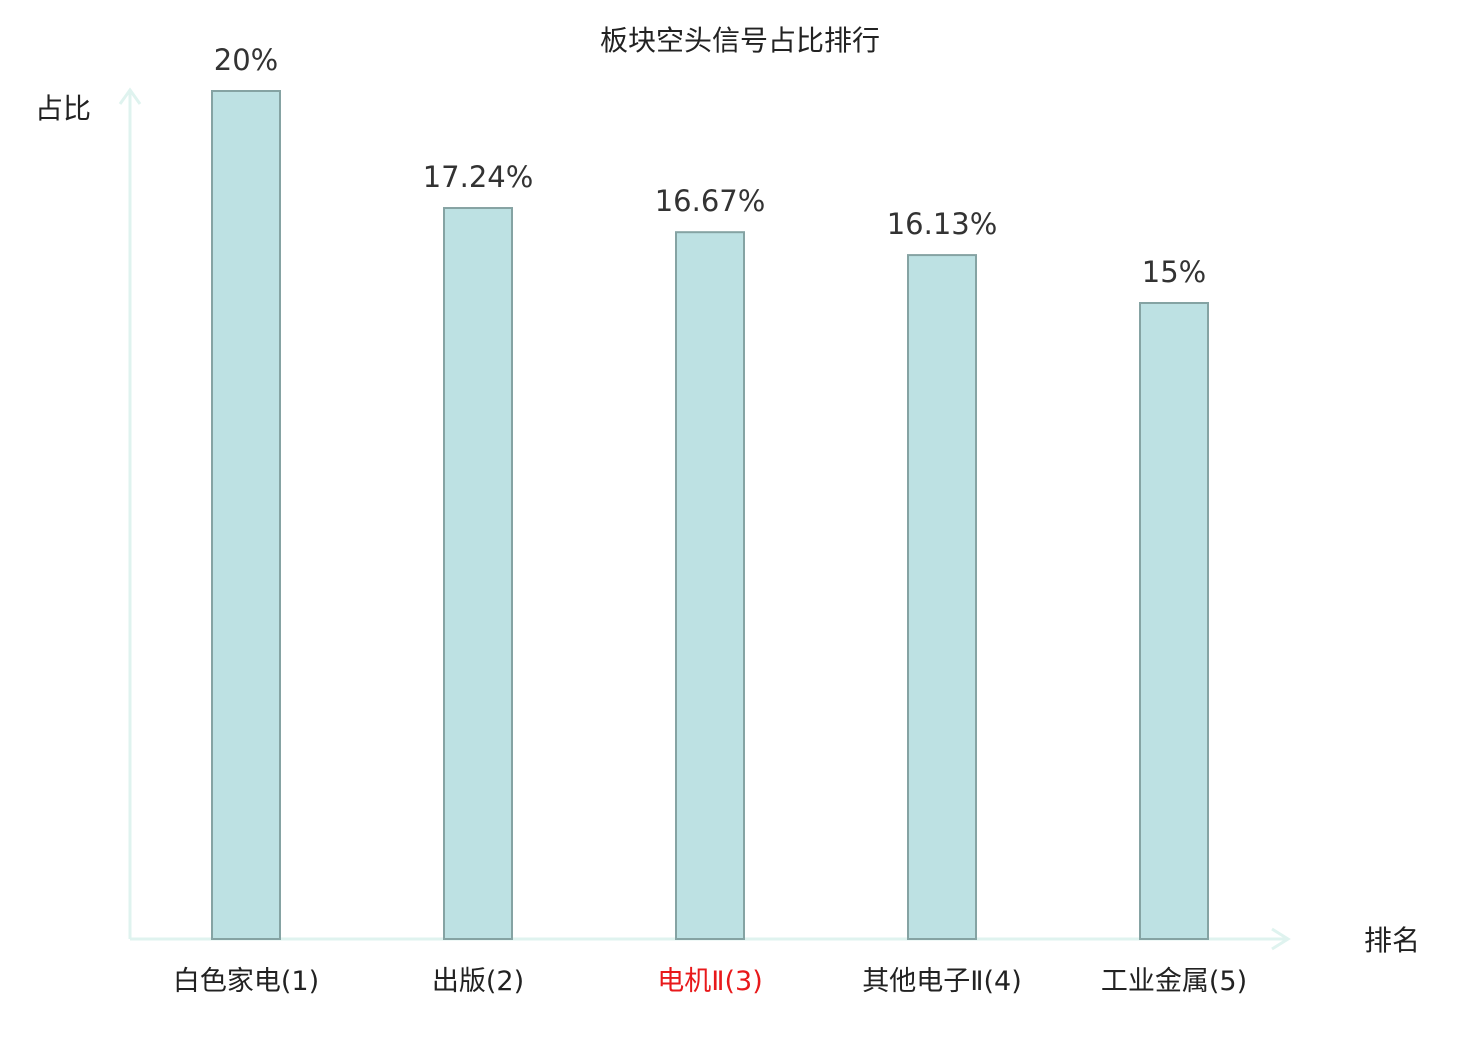 This screenshot has height=1040, width=1480. What do you see at coordinates (478, 981) in the screenshot?
I see `x-tick-label: 出版(2)` at bounding box center [478, 981].